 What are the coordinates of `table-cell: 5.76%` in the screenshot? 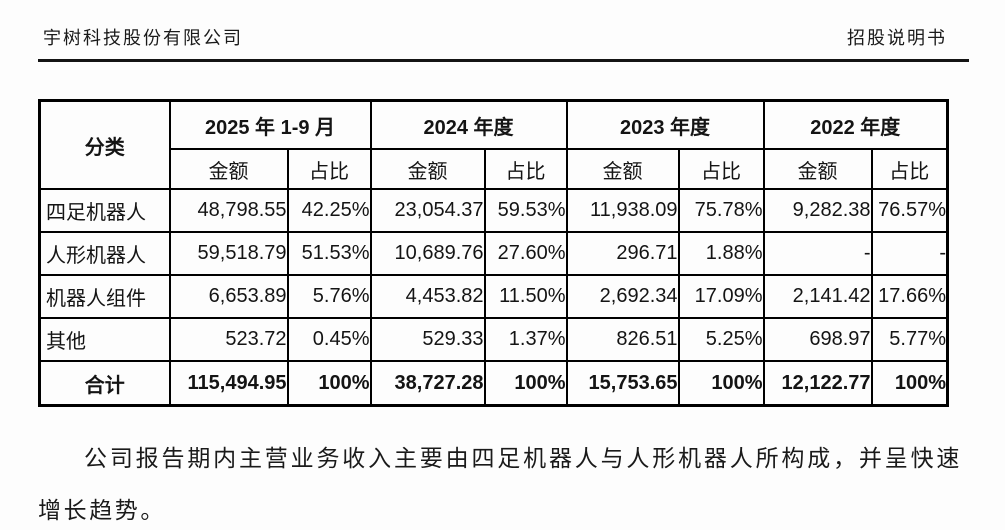 It's located at (329, 296).